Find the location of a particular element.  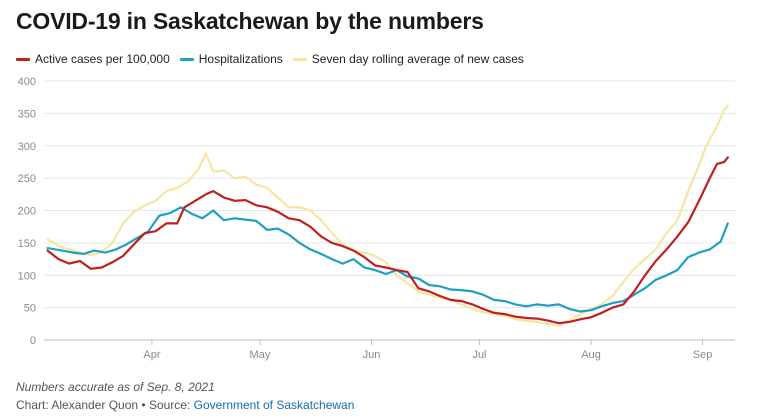

y-tick-label-250: 250 is located at coordinates (27, 179).